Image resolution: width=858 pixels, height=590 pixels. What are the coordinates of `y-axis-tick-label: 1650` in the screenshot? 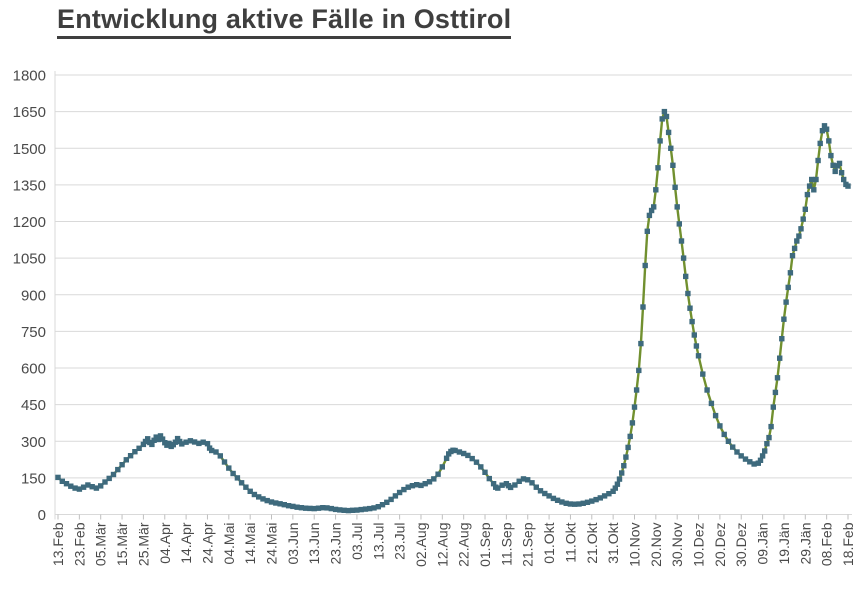 It's located at (29, 112).